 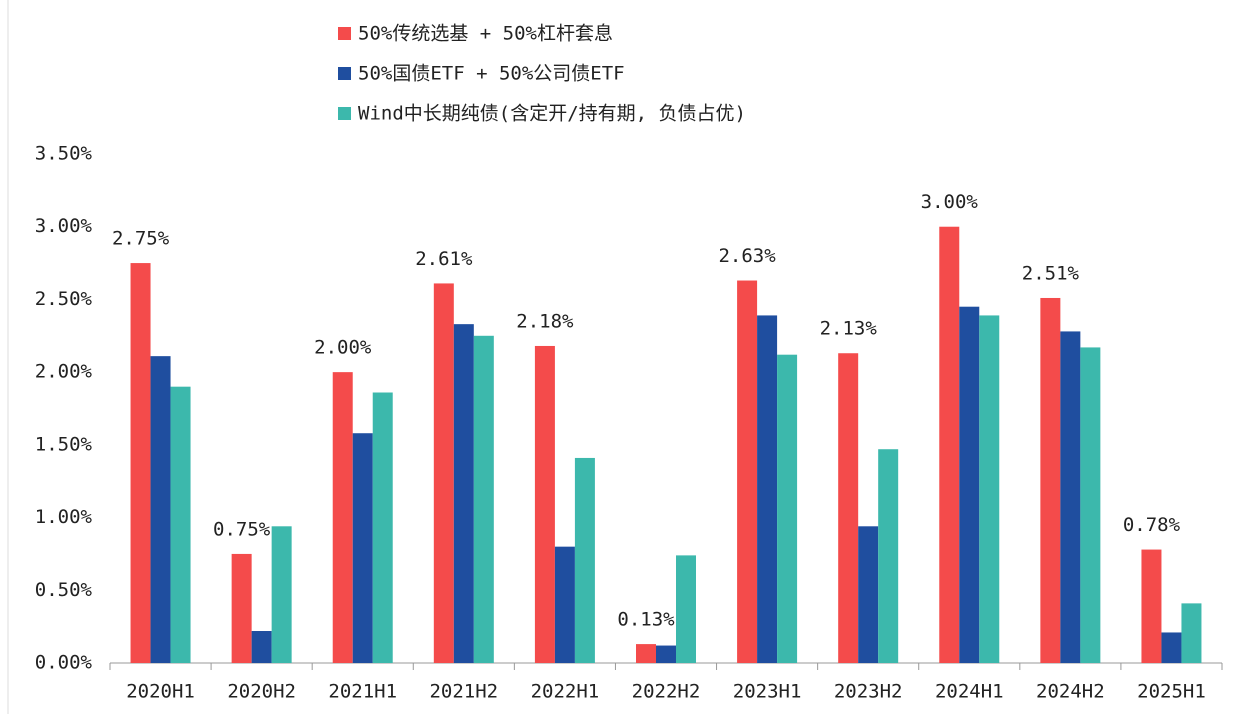 What do you see at coordinates (767, 692) in the screenshot?
I see `x-tick-label: 2023H1` at bounding box center [767, 692].